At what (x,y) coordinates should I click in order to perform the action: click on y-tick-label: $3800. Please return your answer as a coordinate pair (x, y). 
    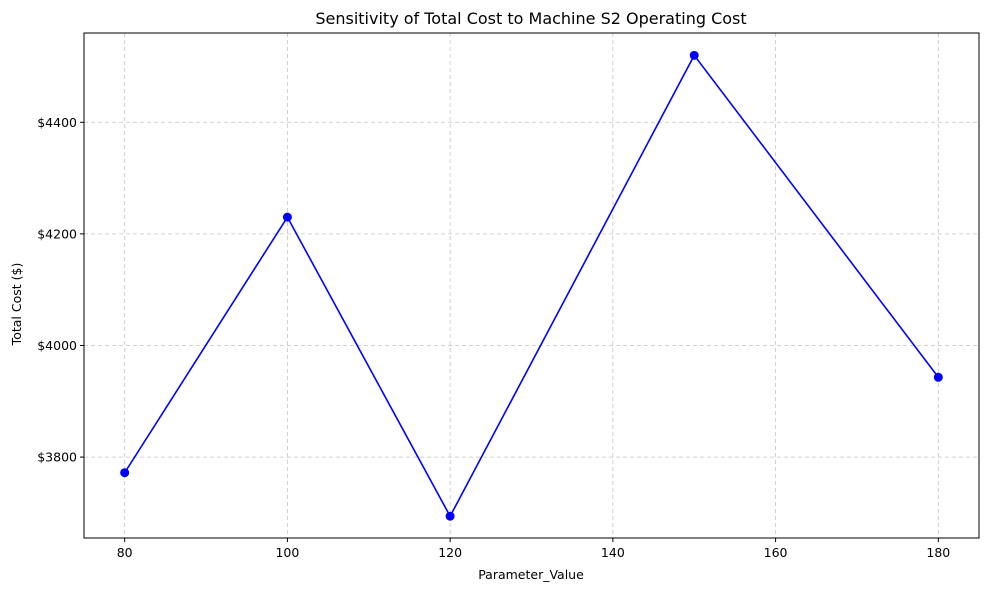
    Looking at the image, I should click on (57, 457).